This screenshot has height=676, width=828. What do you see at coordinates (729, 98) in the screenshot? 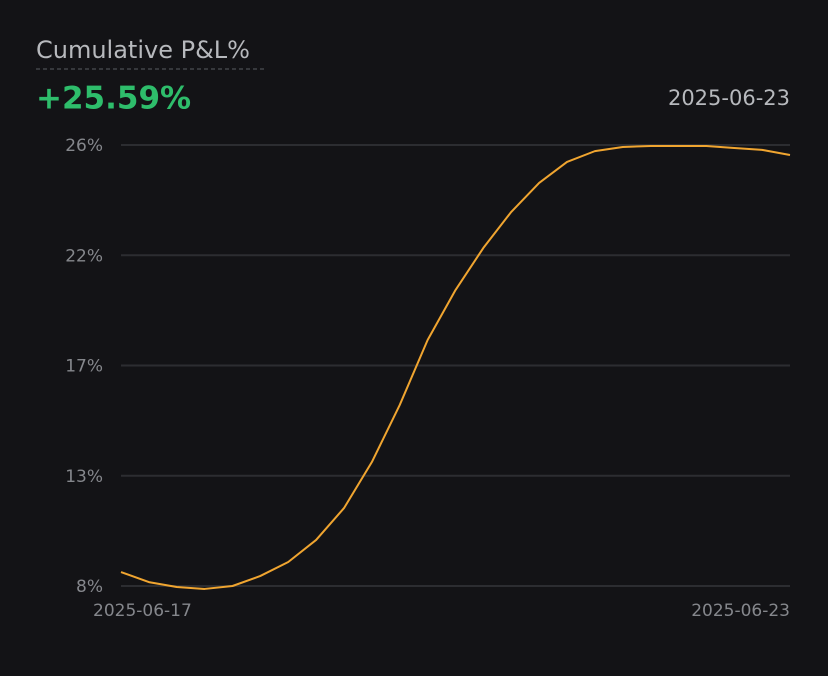
I see `current-date: 2025-06-23` at bounding box center [729, 98].